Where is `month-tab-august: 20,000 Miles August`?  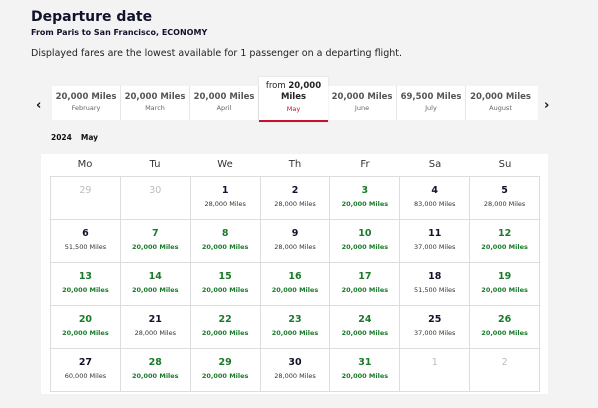
month-tab-august: 20,000 Miles August is located at coordinates (500, 103).